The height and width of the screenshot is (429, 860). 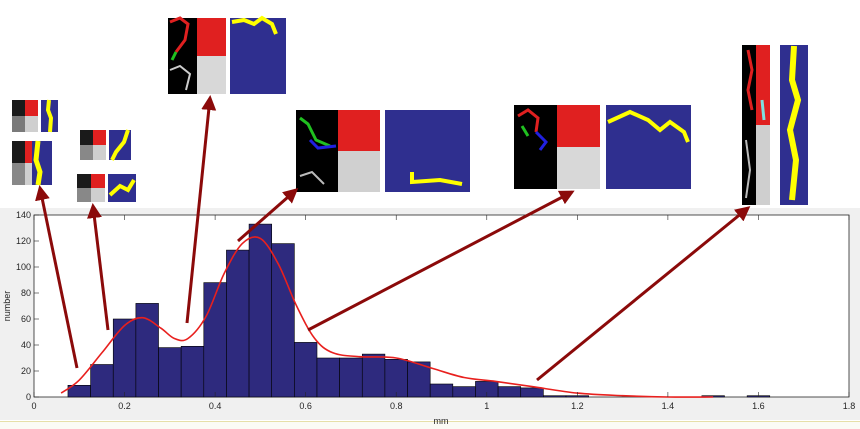 I want to click on x-tick-label: 1.6, so click(x=758, y=406).